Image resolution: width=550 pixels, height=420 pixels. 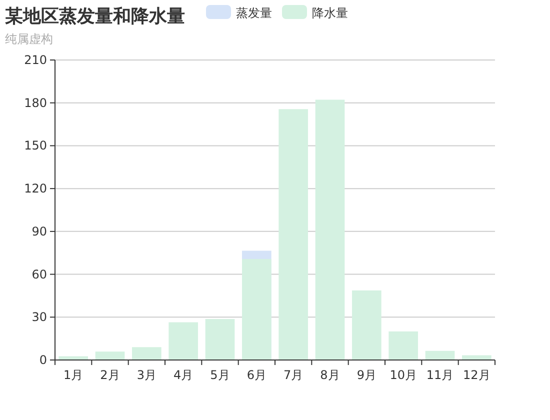 What do you see at coordinates (35, 60) in the screenshot?
I see `y-tick-label: 210` at bounding box center [35, 60].